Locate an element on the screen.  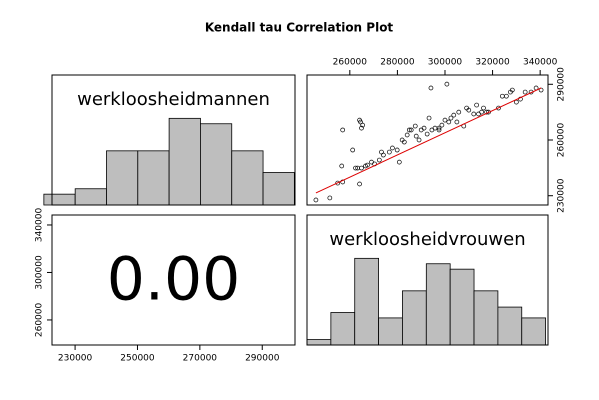
fit-line is located at coordinates (428, 140).